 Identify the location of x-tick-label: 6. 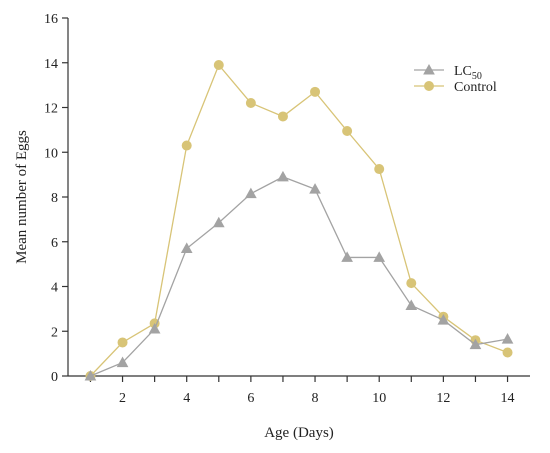
(250, 398).